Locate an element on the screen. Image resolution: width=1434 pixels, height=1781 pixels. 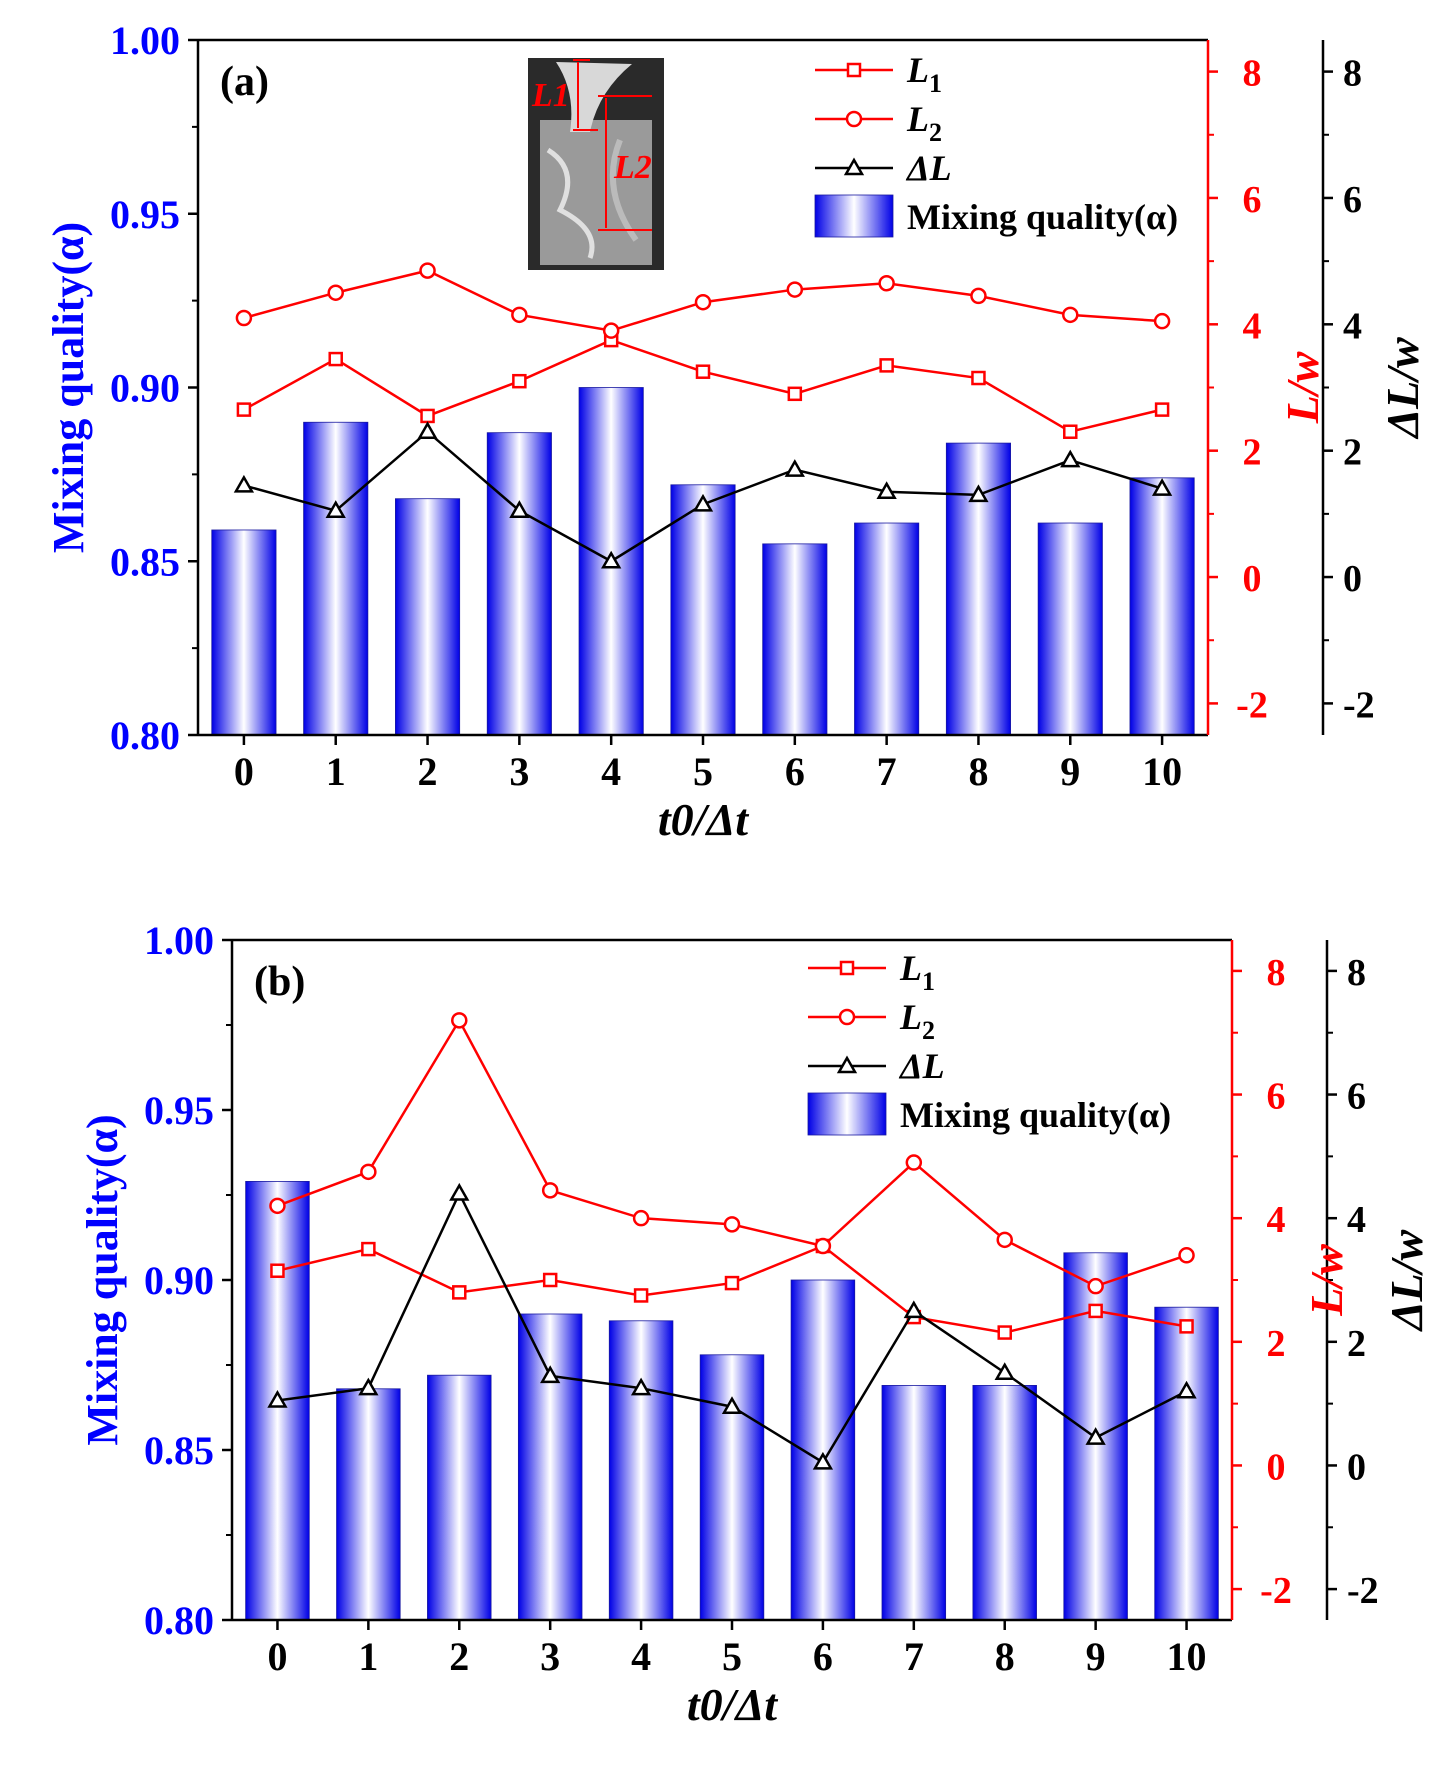
x-tick-label: 9 is located at coordinates (1070, 771).